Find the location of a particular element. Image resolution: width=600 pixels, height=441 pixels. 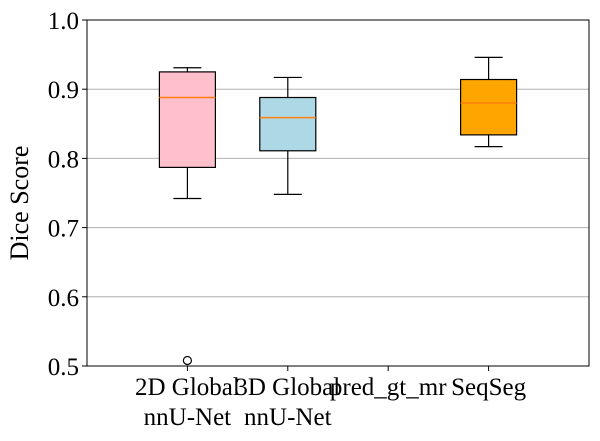

x-tick-label: pred_gt_mr is located at coordinates (388, 387).